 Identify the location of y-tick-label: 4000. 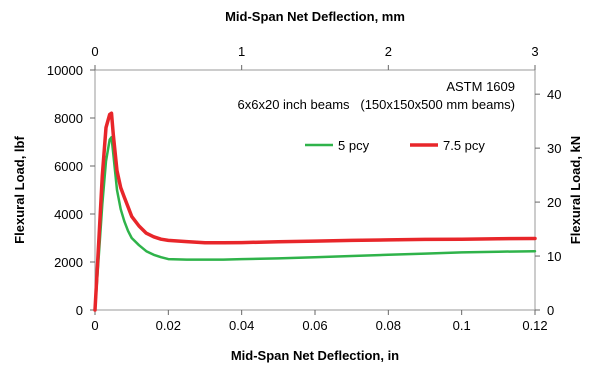
(68, 214).